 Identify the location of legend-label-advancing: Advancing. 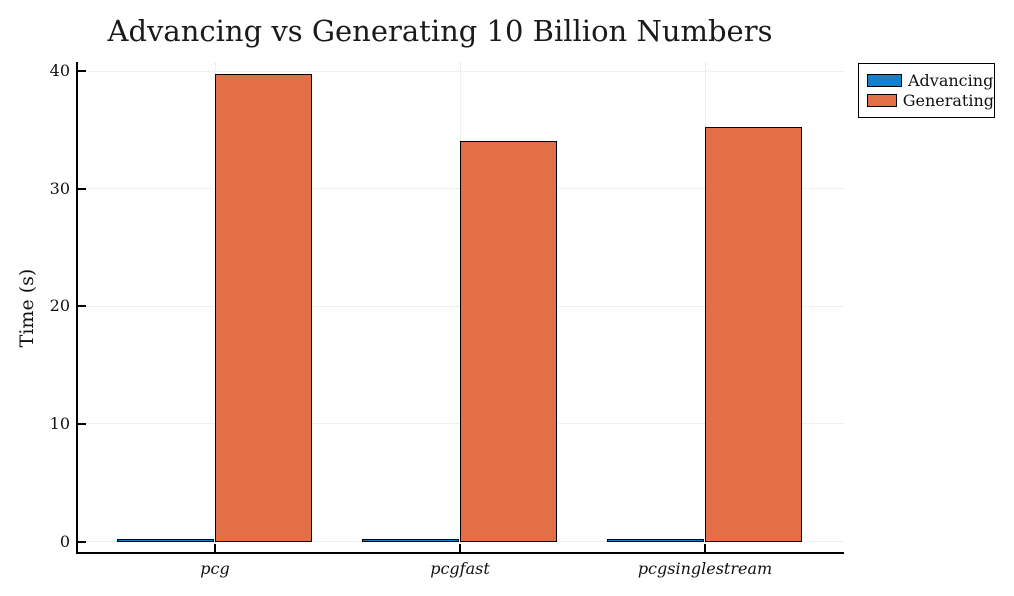
(951, 80).